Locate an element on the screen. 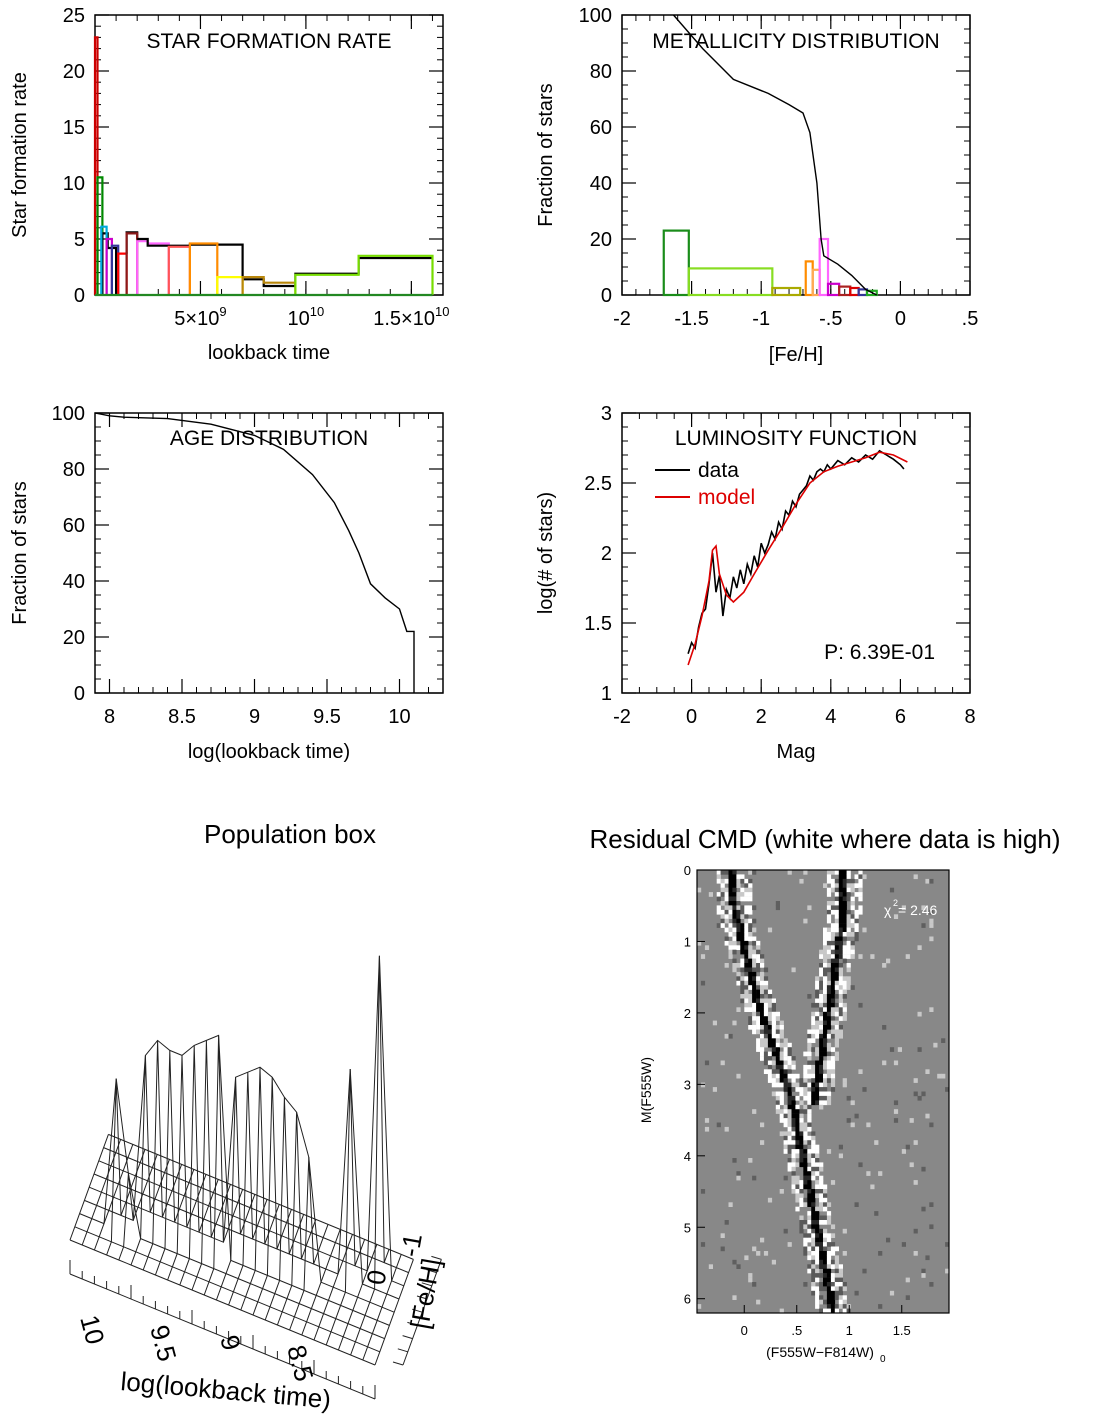 The height and width of the screenshot is (1424, 1100). popbox-age-axis is located at coordinates (222, 1336).